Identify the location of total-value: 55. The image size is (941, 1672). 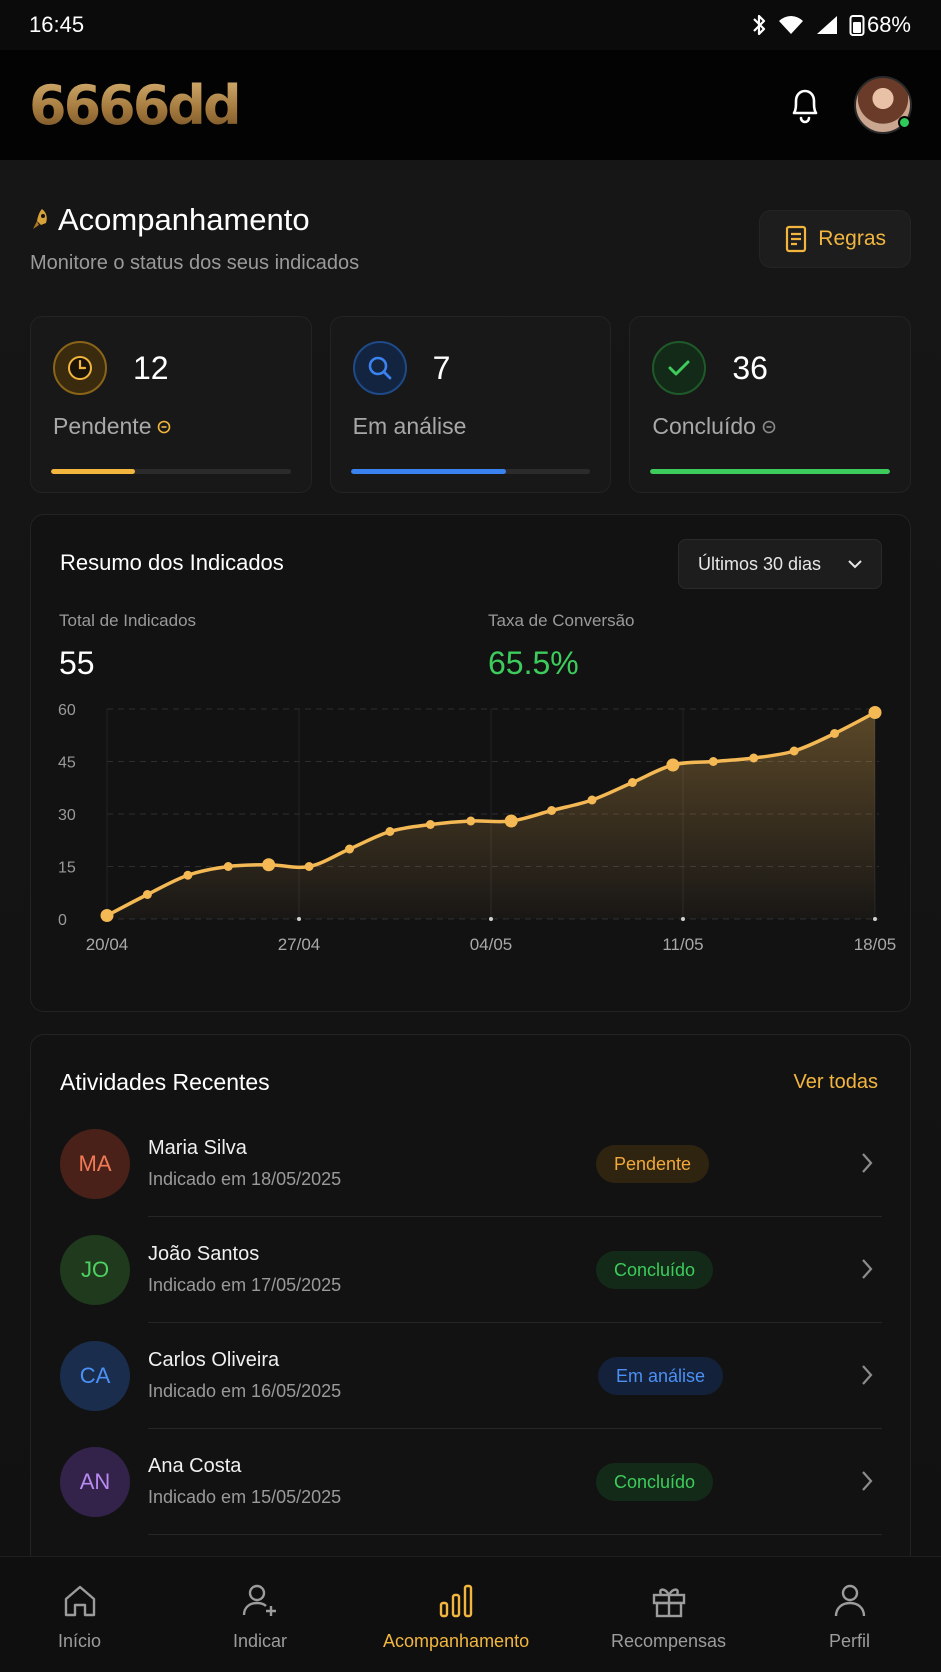
(77, 663).